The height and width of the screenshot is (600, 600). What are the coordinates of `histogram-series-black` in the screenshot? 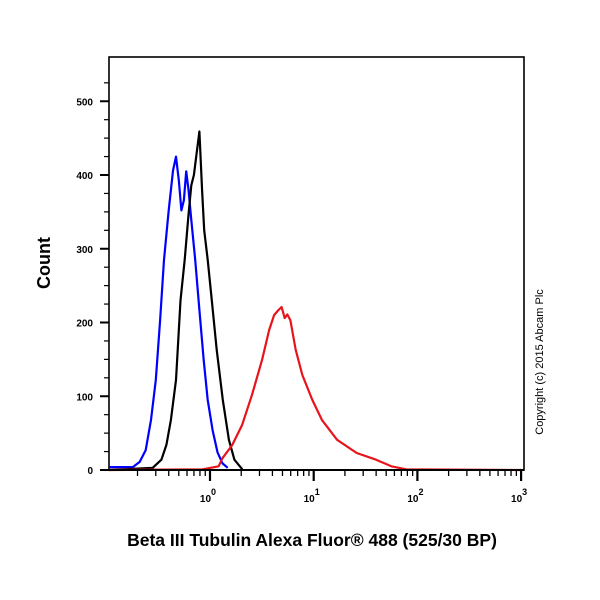 It's located at (176, 301).